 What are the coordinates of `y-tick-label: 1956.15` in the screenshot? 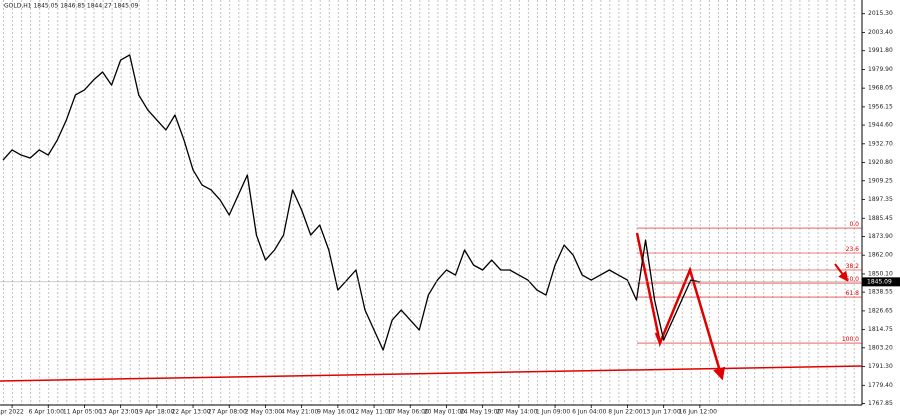 It's located at (880, 106).